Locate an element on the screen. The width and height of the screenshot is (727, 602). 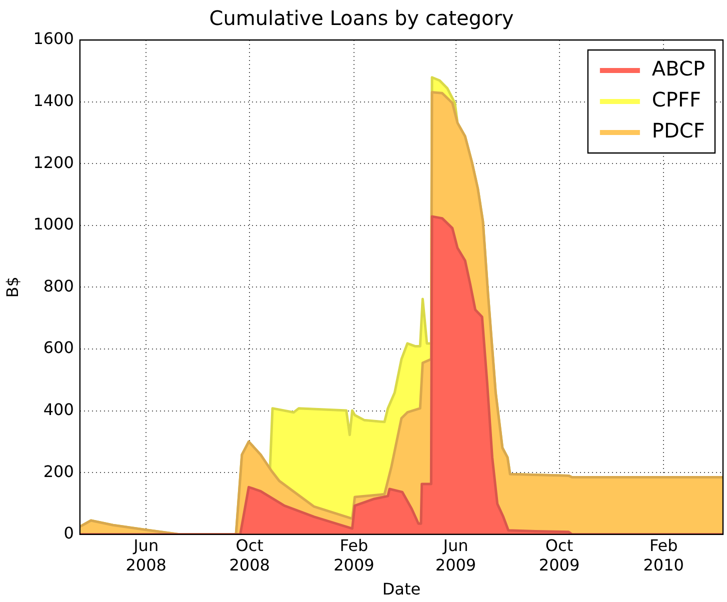
x-tick-label: Feb 2010 is located at coordinates (663, 555).